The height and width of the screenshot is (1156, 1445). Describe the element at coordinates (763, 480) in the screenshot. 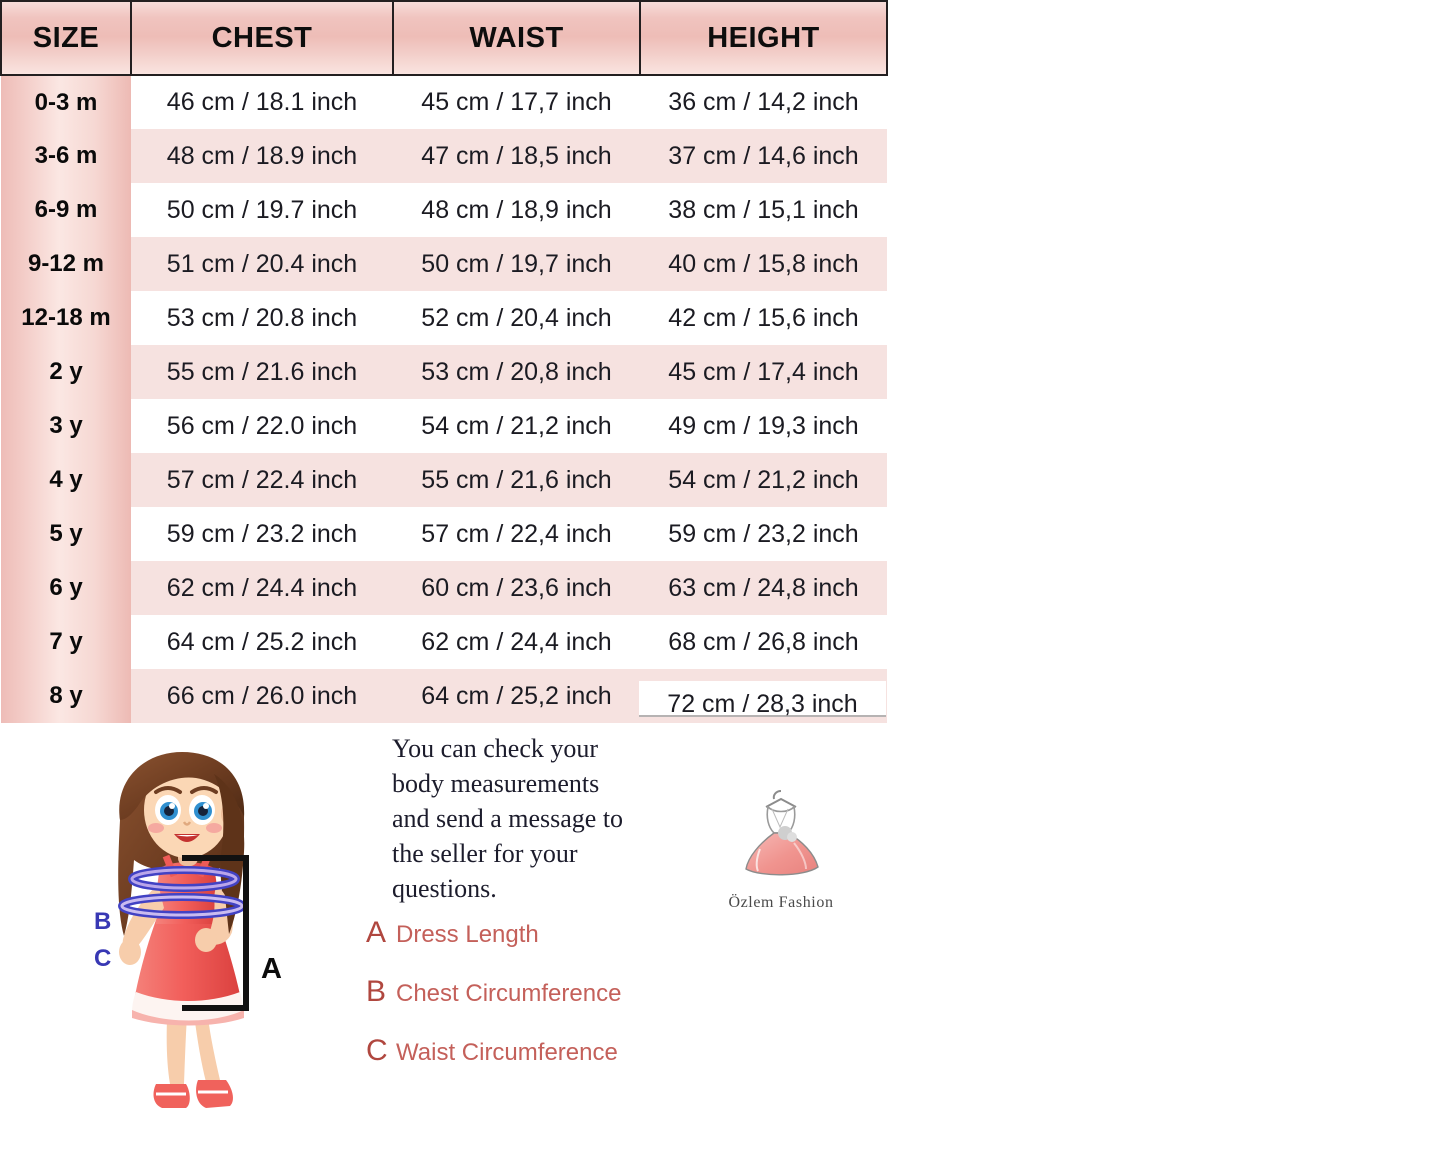

I see `cell-height: 54 cm / 21,2 inch` at that location.